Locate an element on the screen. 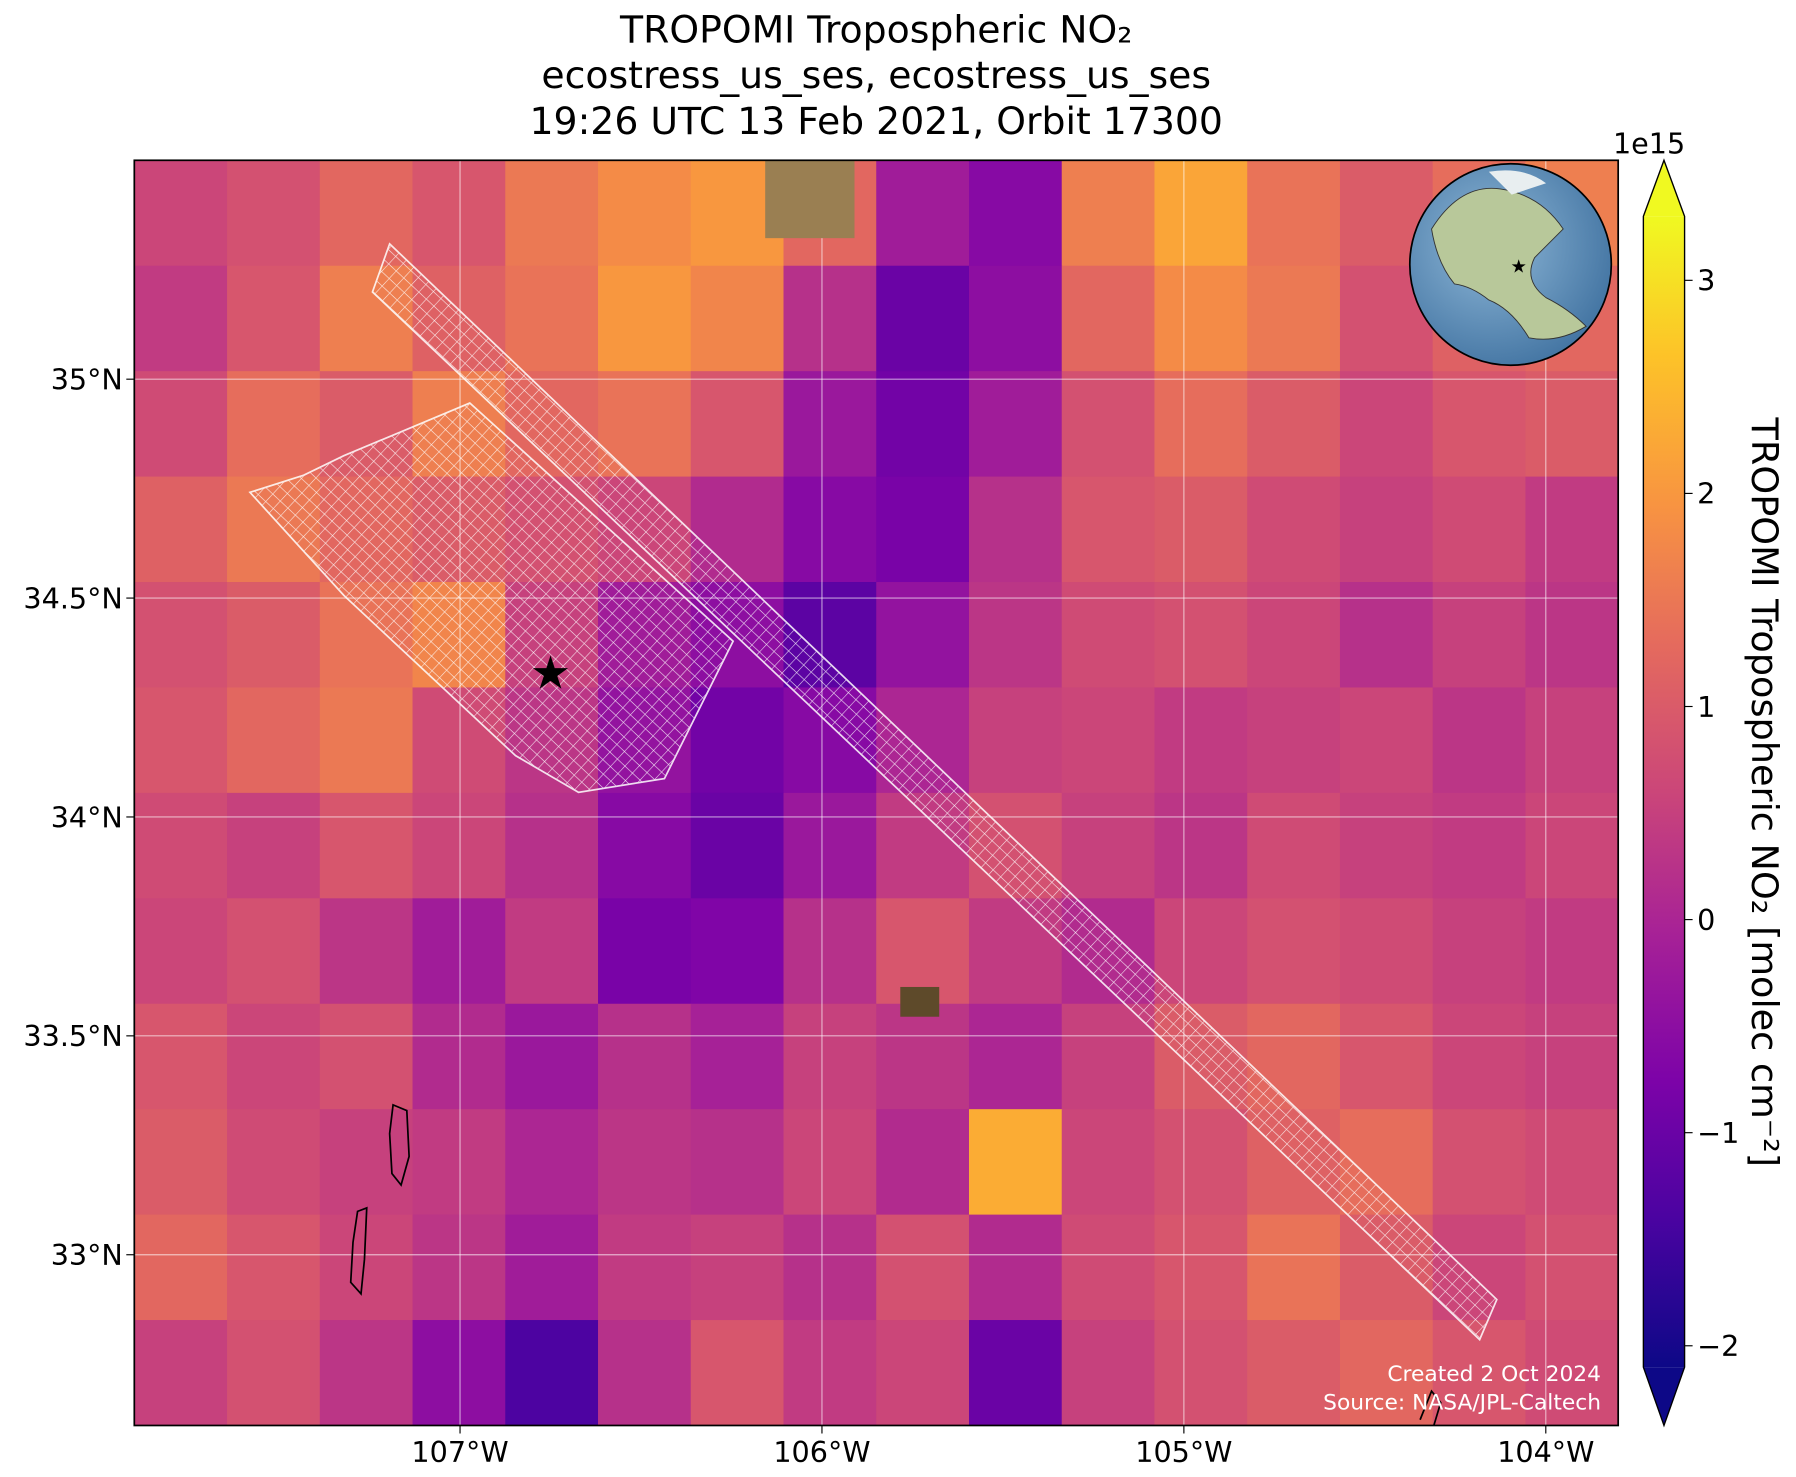  title-line: TROPOMI Tropospheric NO₂ is located at coordinates (875, 29).